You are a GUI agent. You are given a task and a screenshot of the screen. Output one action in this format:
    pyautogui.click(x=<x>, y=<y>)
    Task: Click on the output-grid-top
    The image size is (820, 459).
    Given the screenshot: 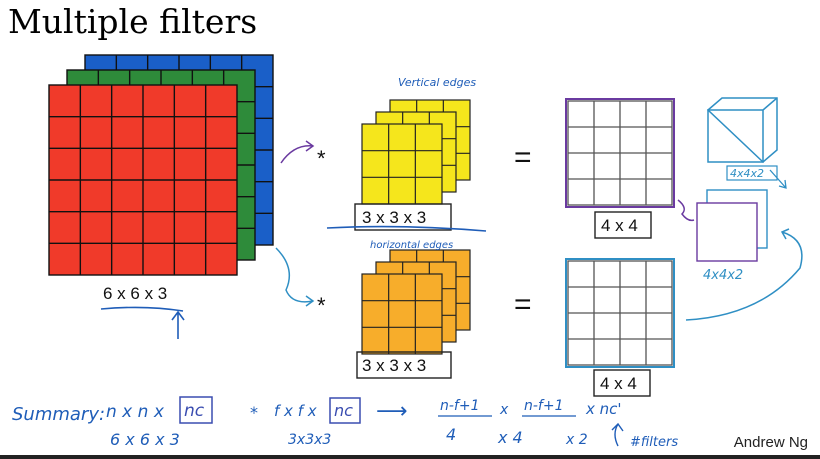 What is the action you would take?
    pyautogui.click(x=620, y=153)
    